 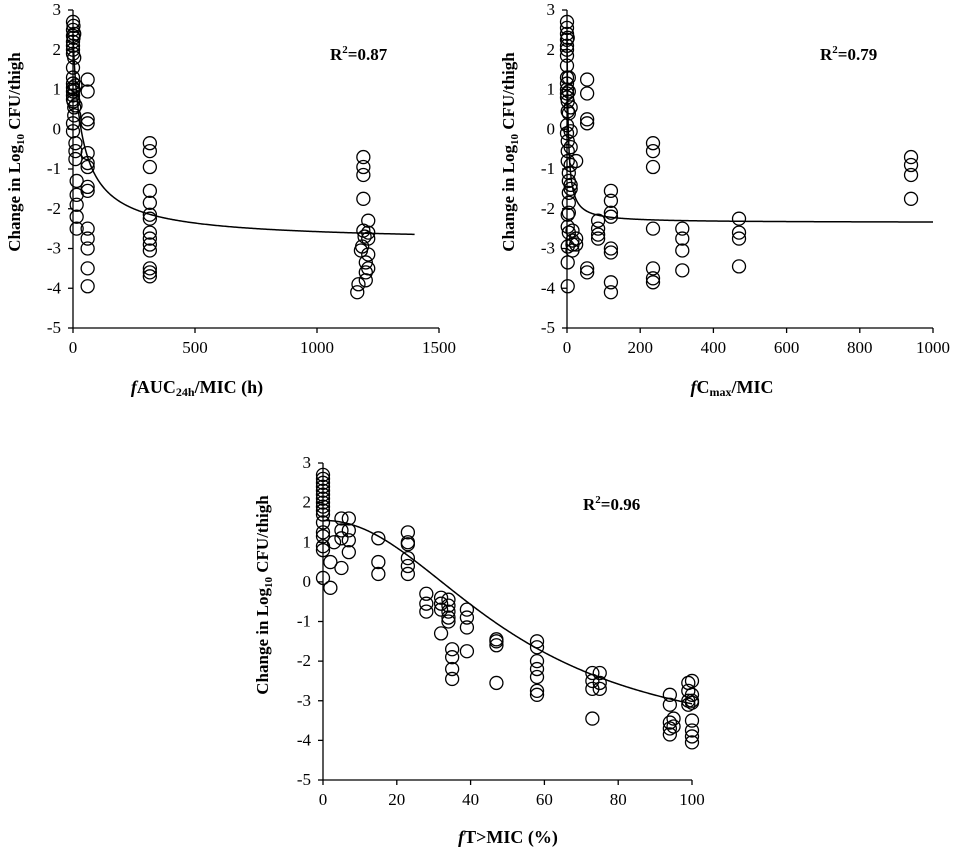 What do you see at coordinates (508, 837) in the screenshot?
I see `x-axis-label: fT>MIC (%)` at bounding box center [508, 837].